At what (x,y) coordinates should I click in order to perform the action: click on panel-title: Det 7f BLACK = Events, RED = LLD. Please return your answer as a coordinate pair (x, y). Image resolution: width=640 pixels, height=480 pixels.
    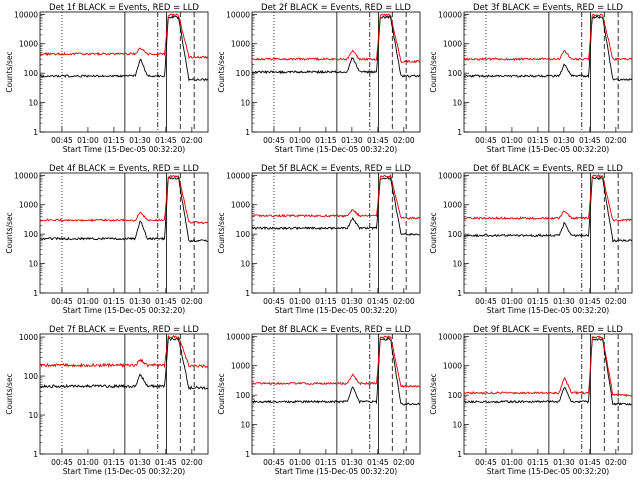
    Looking at the image, I should click on (124, 330).